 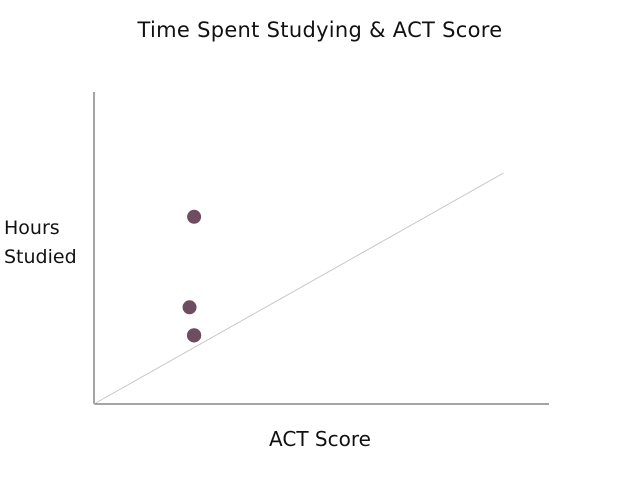 I want to click on y-axis-label-line-1: Hours, so click(x=32, y=228).